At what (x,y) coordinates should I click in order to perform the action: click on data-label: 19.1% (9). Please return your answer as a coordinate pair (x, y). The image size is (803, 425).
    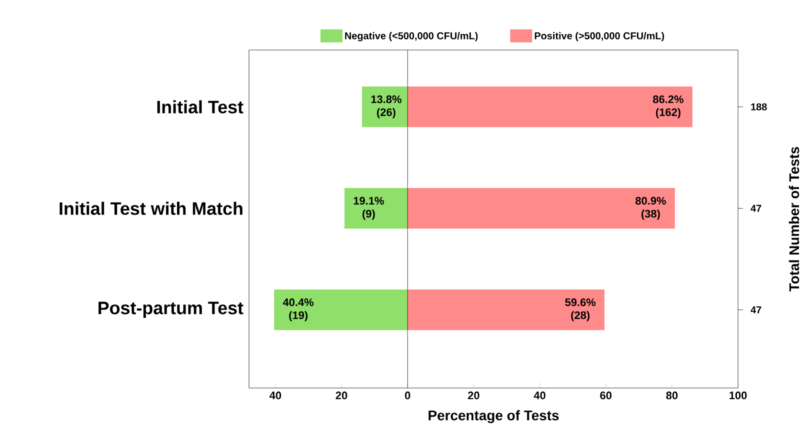
    Looking at the image, I should click on (369, 208).